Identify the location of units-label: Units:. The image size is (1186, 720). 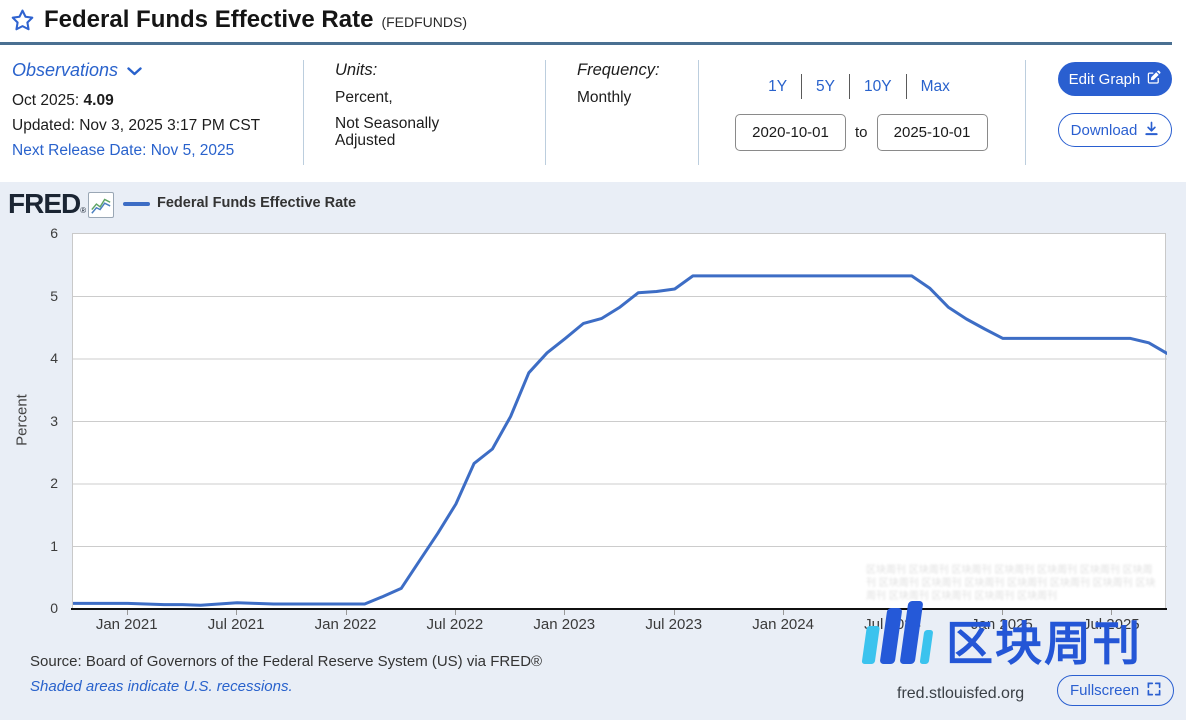
(356, 70).